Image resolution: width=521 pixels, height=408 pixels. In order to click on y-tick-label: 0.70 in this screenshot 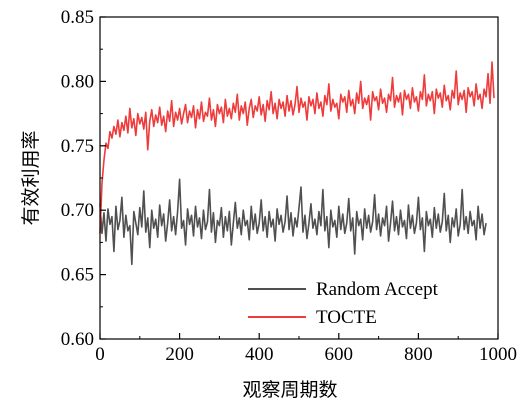, I will do `click(77, 210)`.